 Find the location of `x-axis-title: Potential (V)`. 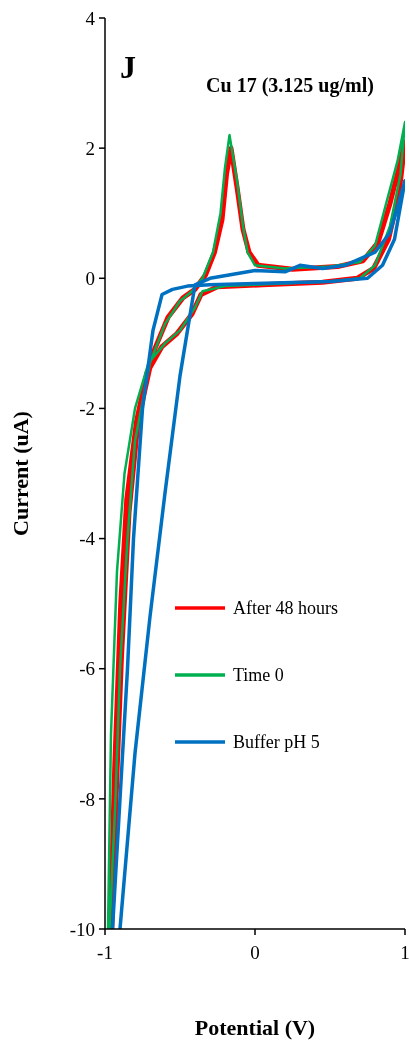

x-axis-title: Potential (V) is located at coordinates (255, 1027).